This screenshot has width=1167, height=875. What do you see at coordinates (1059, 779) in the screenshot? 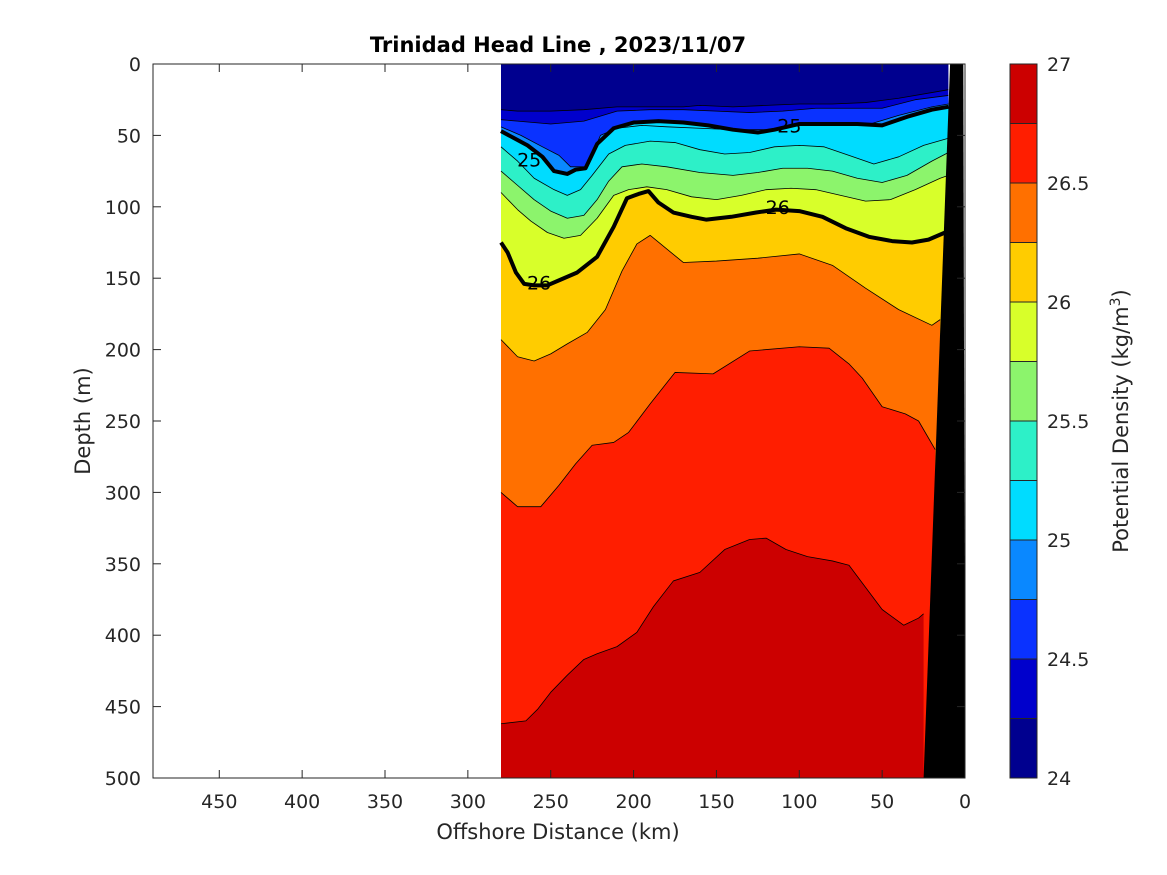
I see `colorbar-tick-label: 24` at bounding box center [1059, 779].